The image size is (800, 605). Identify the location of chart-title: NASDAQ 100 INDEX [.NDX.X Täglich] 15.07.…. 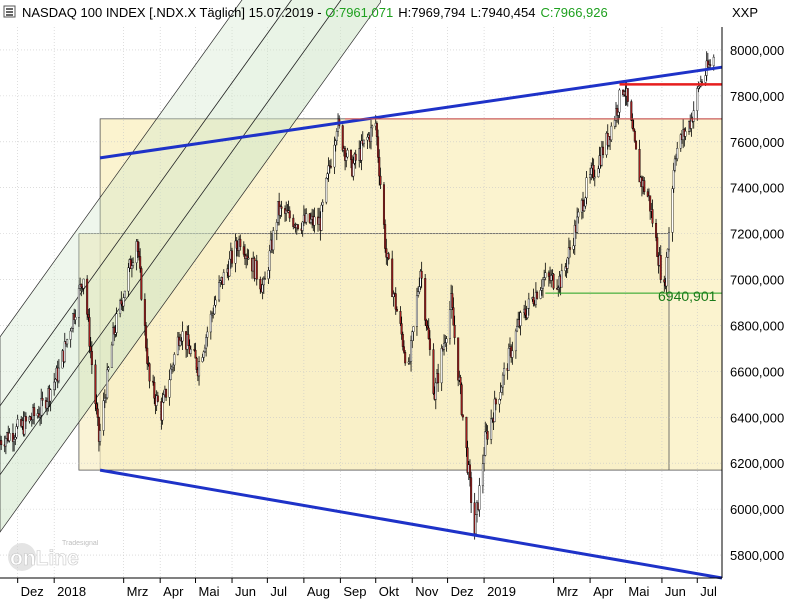
(168, 12).